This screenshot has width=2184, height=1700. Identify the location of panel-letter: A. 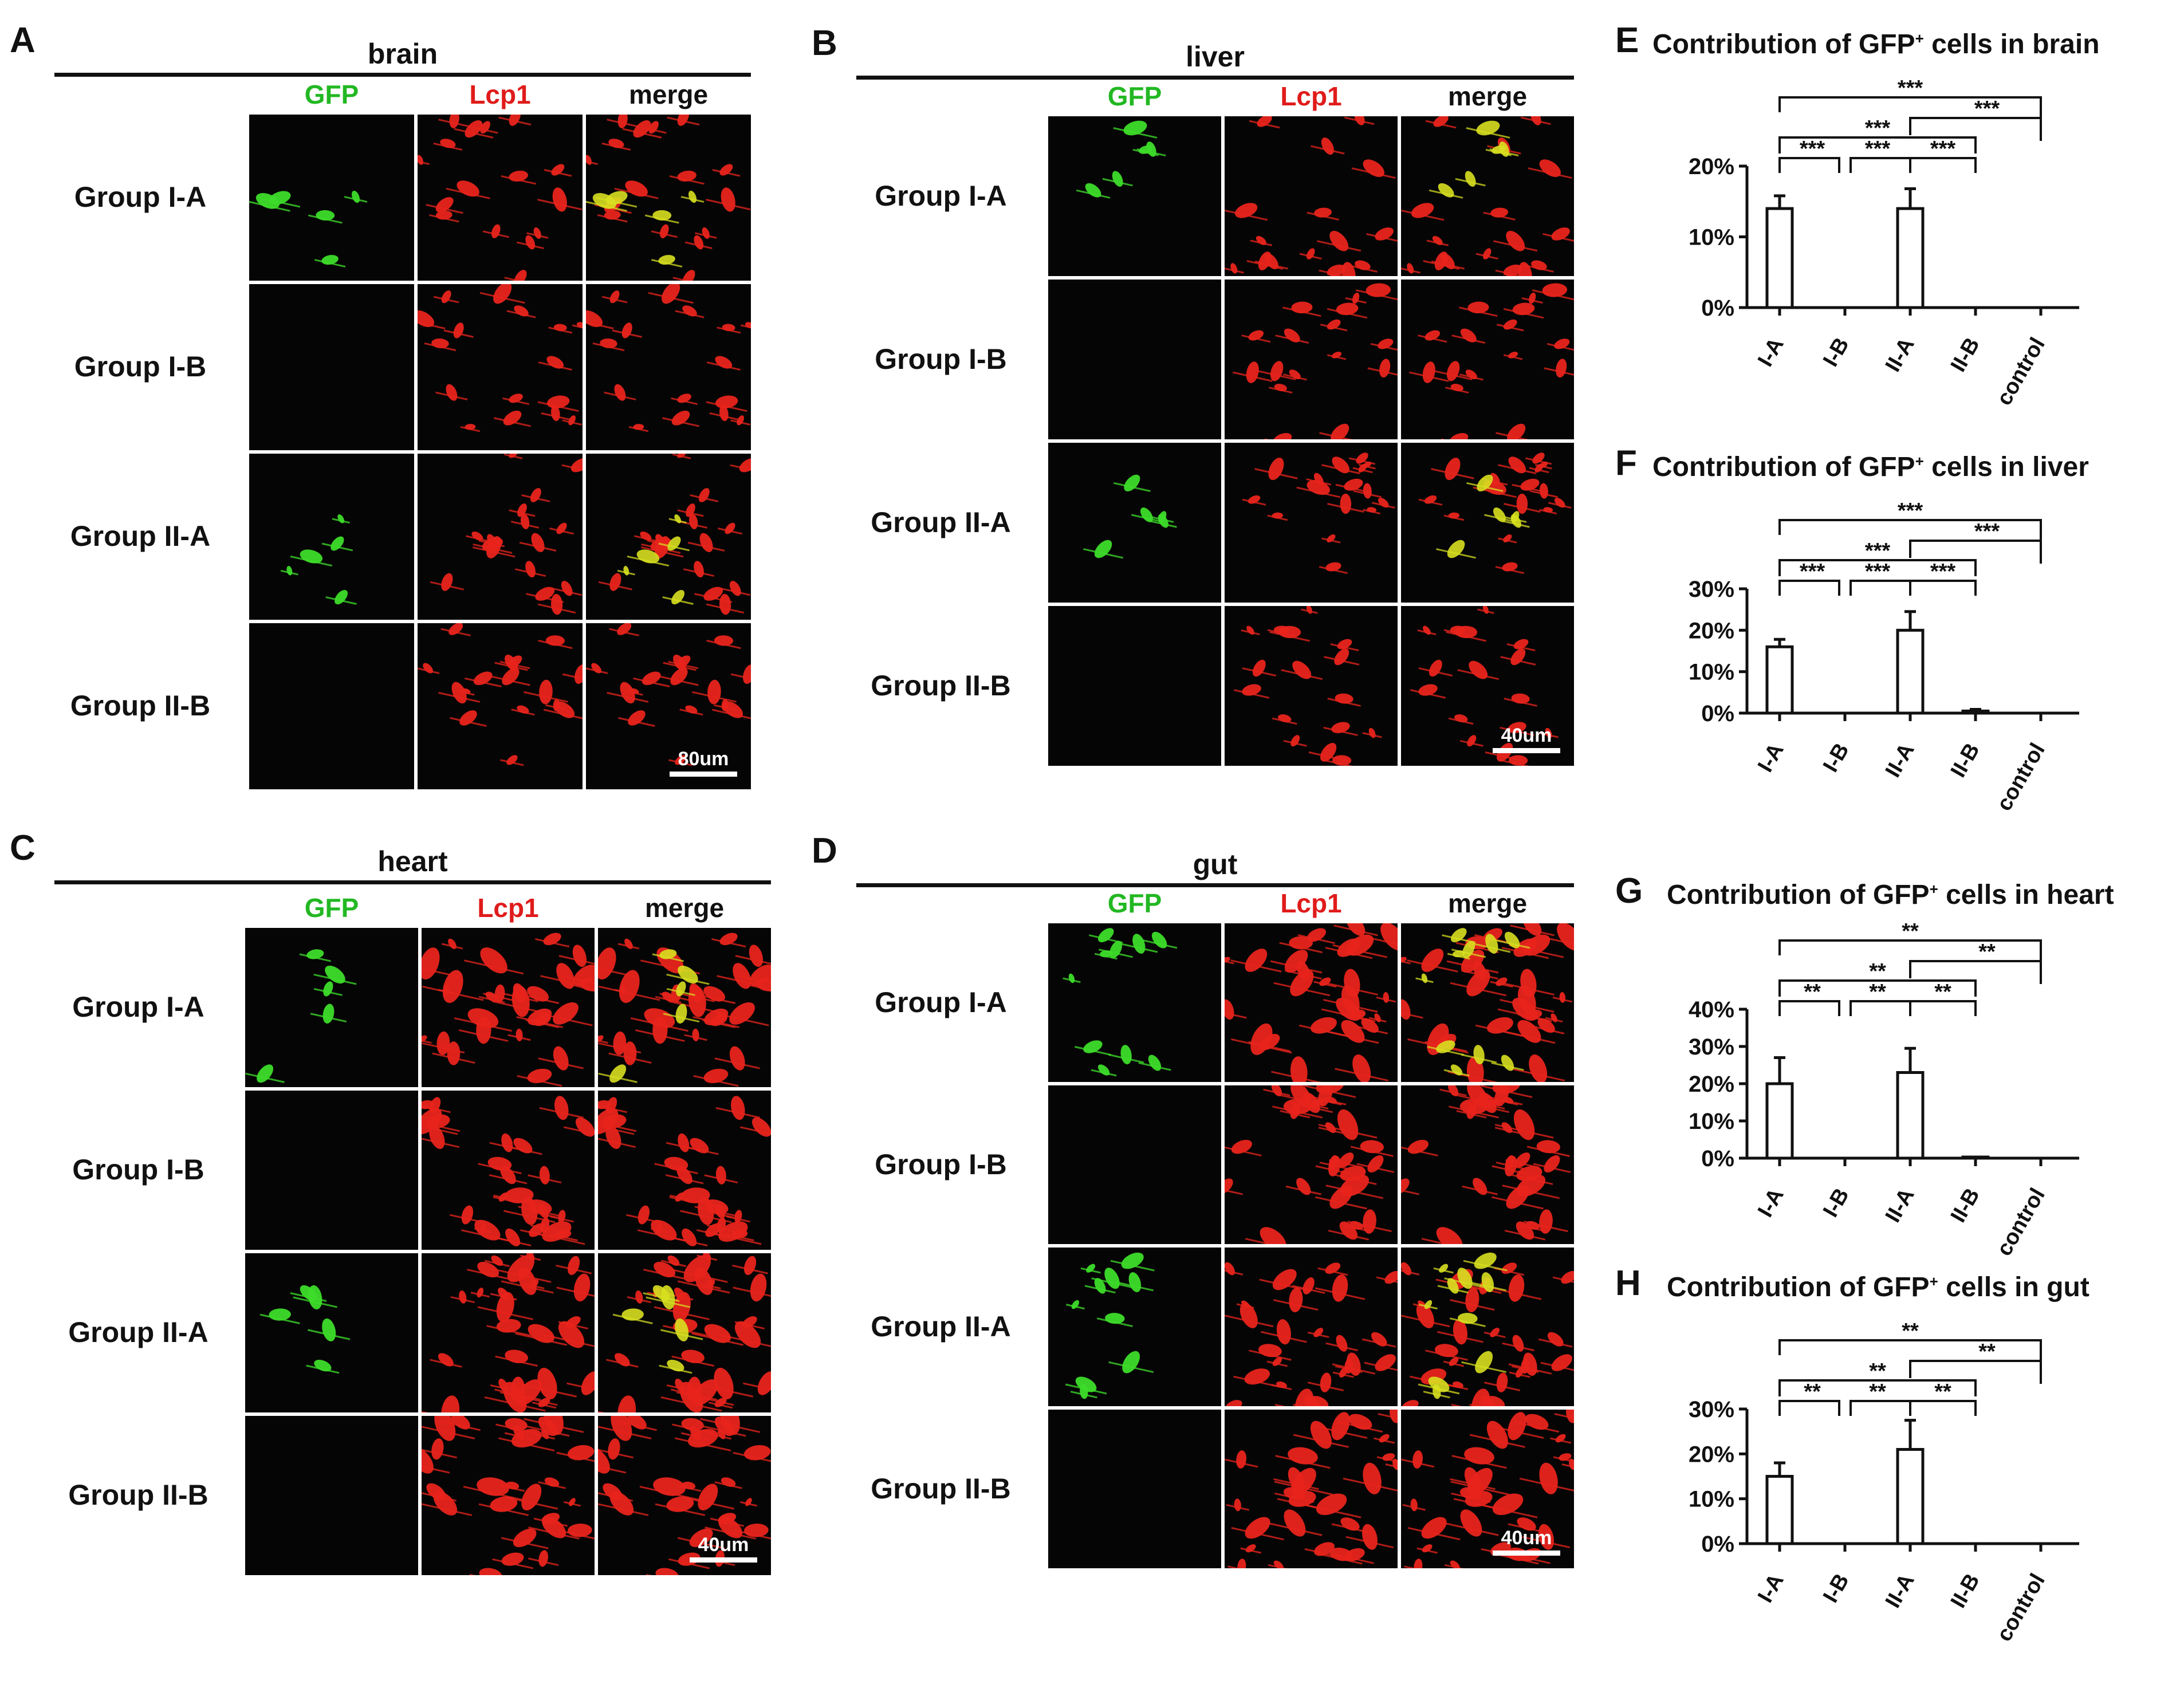
(23, 40).